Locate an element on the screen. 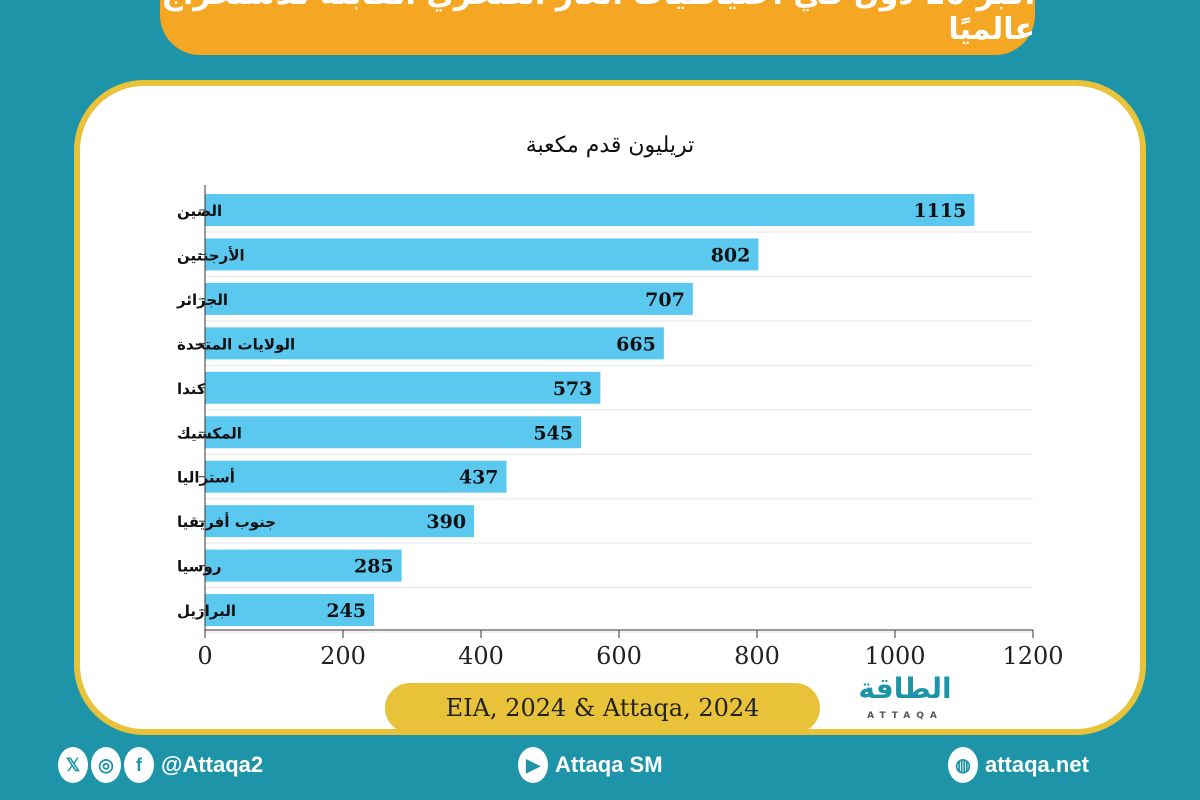 The height and width of the screenshot is (800, 1200). category-label: روسيا is located at coordinates (199, 567).